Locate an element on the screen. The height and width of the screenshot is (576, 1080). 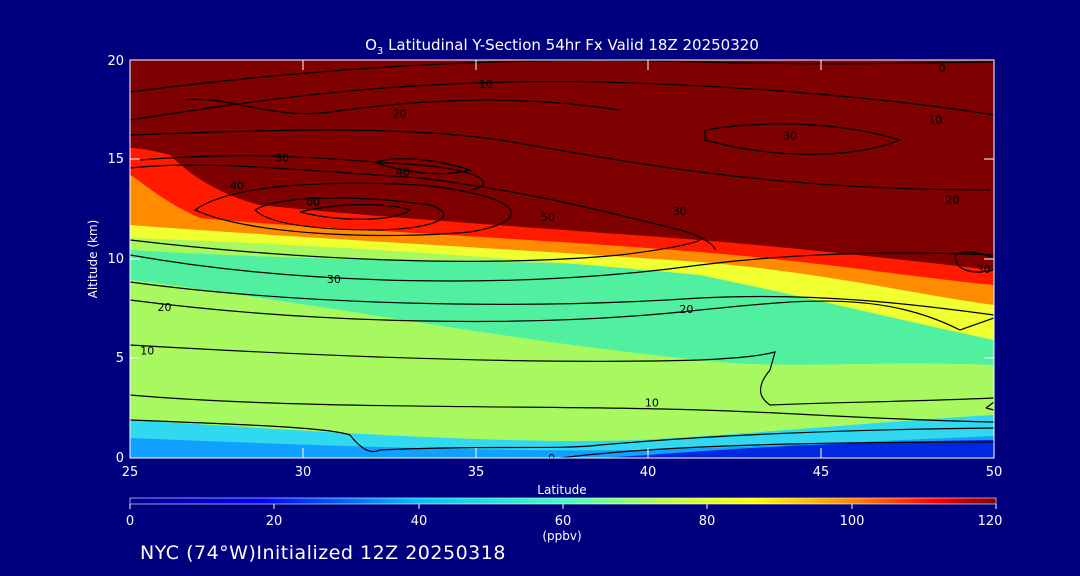
y-tick-label: 5 is located at coordinates (120, 358).